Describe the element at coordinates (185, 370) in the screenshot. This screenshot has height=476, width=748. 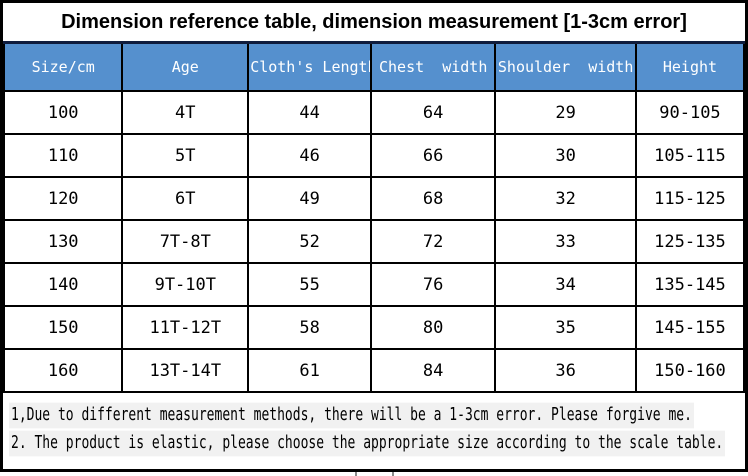
I see `table-cell: 13T-14T` at that location.